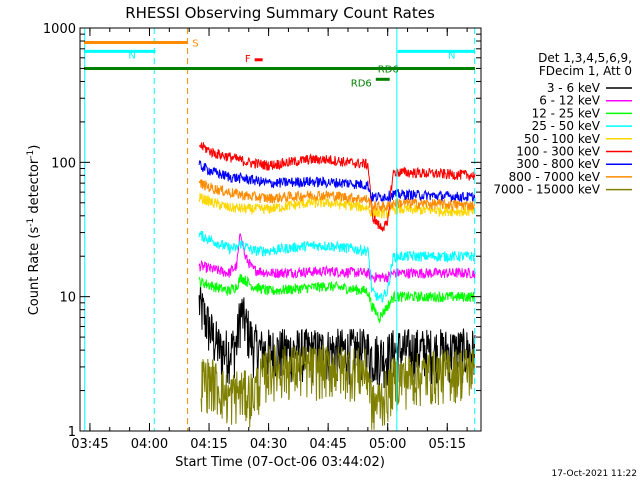 Image resolution: width=640 pixels, height=480 pixels. What do you see at coordinates (555, 177) in the screenshot?
I see `legend-label-8: 800 - 7000 keV` at bounding box center [555, 177].